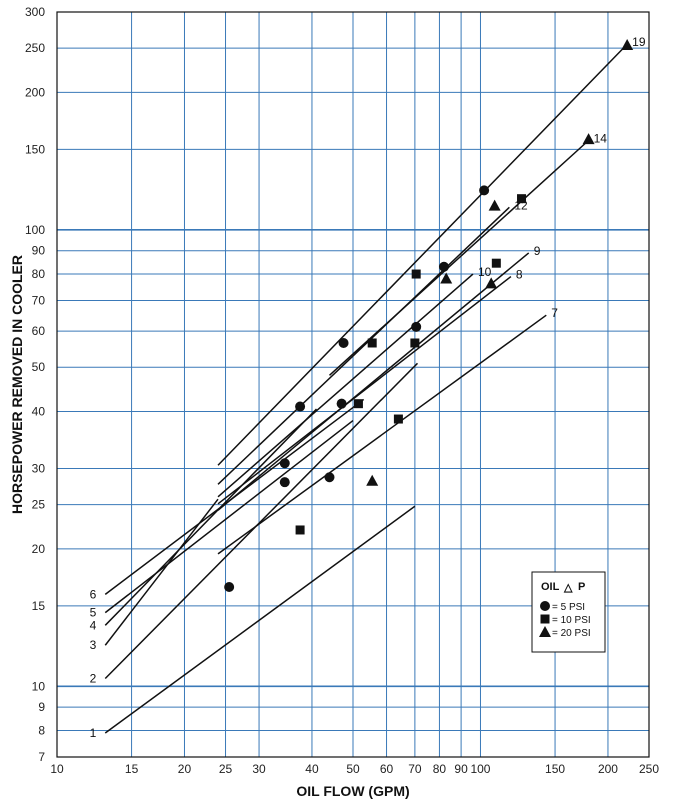 Image resolution: width=679 pixels, height=803 pixels. Describe the element at coordinates (185, 769) in the screenshot. I see `x-tick-label: 20` at that location.